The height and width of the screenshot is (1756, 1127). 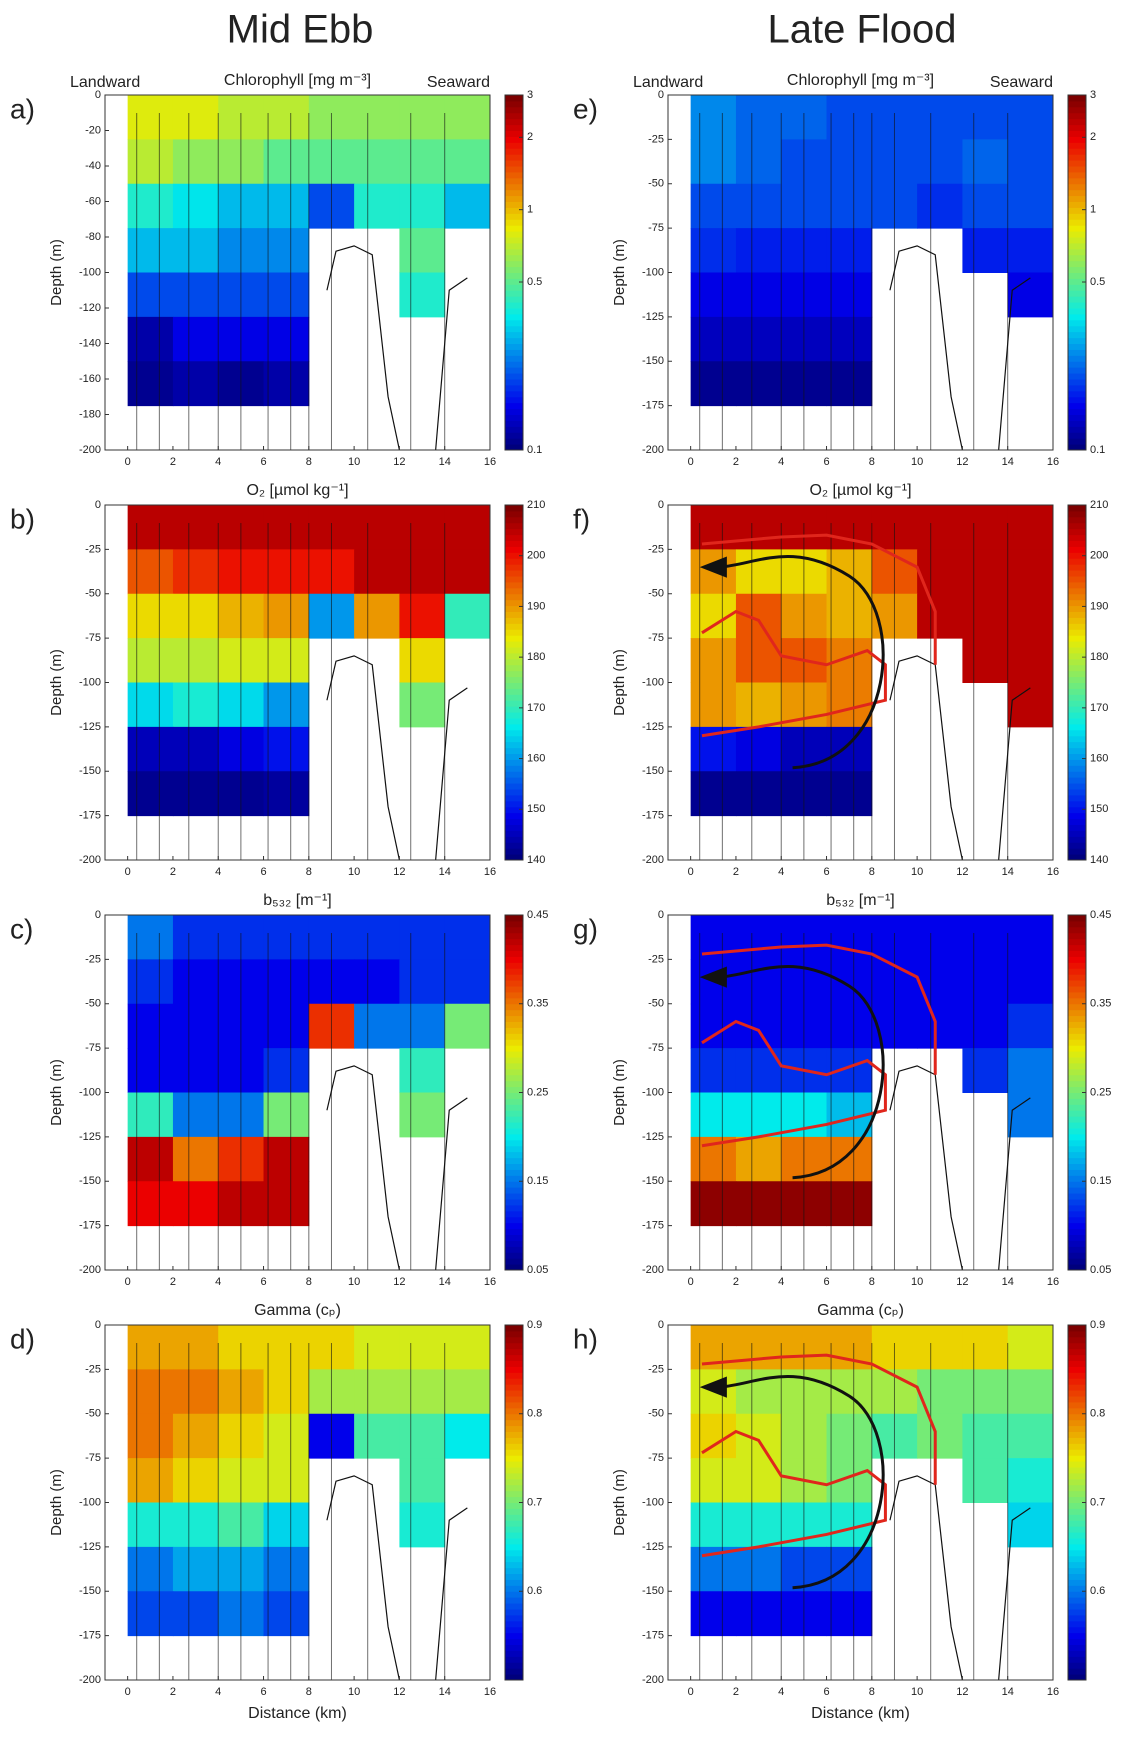 I want to click on y-tick-label: -125, so click(x=90, y=727).